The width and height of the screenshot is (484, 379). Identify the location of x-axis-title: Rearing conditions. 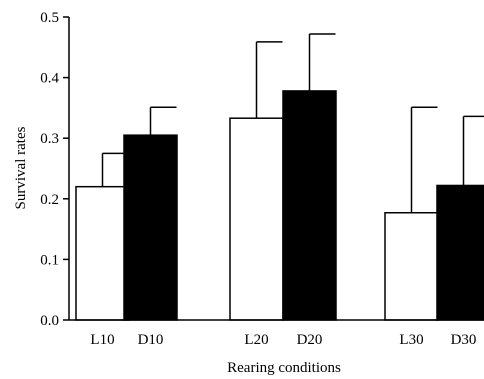
(284, 368).